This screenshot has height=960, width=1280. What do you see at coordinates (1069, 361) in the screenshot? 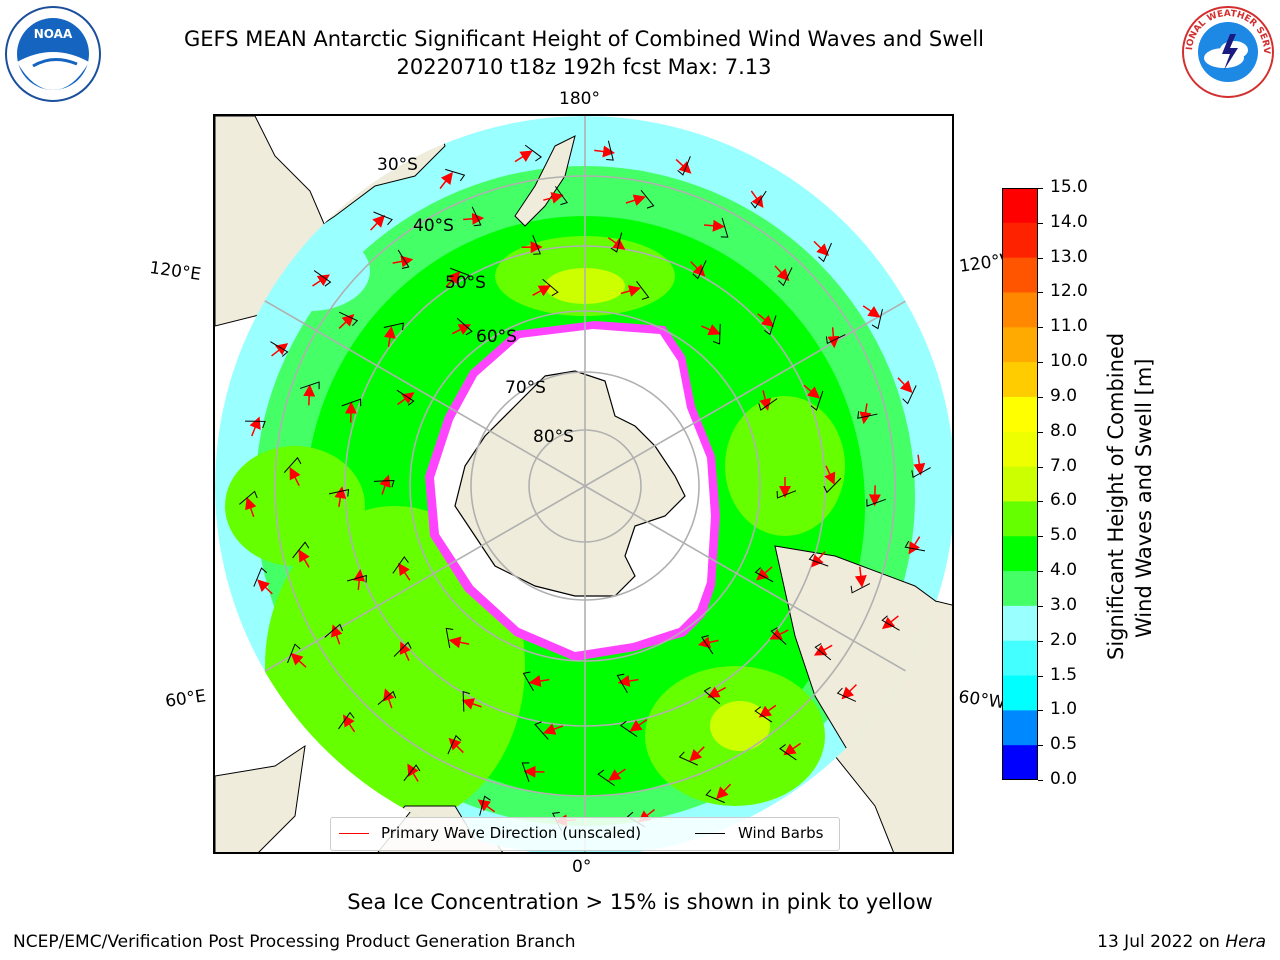
I see `colorbar-tick-label: 10.0` at bounding box center [1069, 361].